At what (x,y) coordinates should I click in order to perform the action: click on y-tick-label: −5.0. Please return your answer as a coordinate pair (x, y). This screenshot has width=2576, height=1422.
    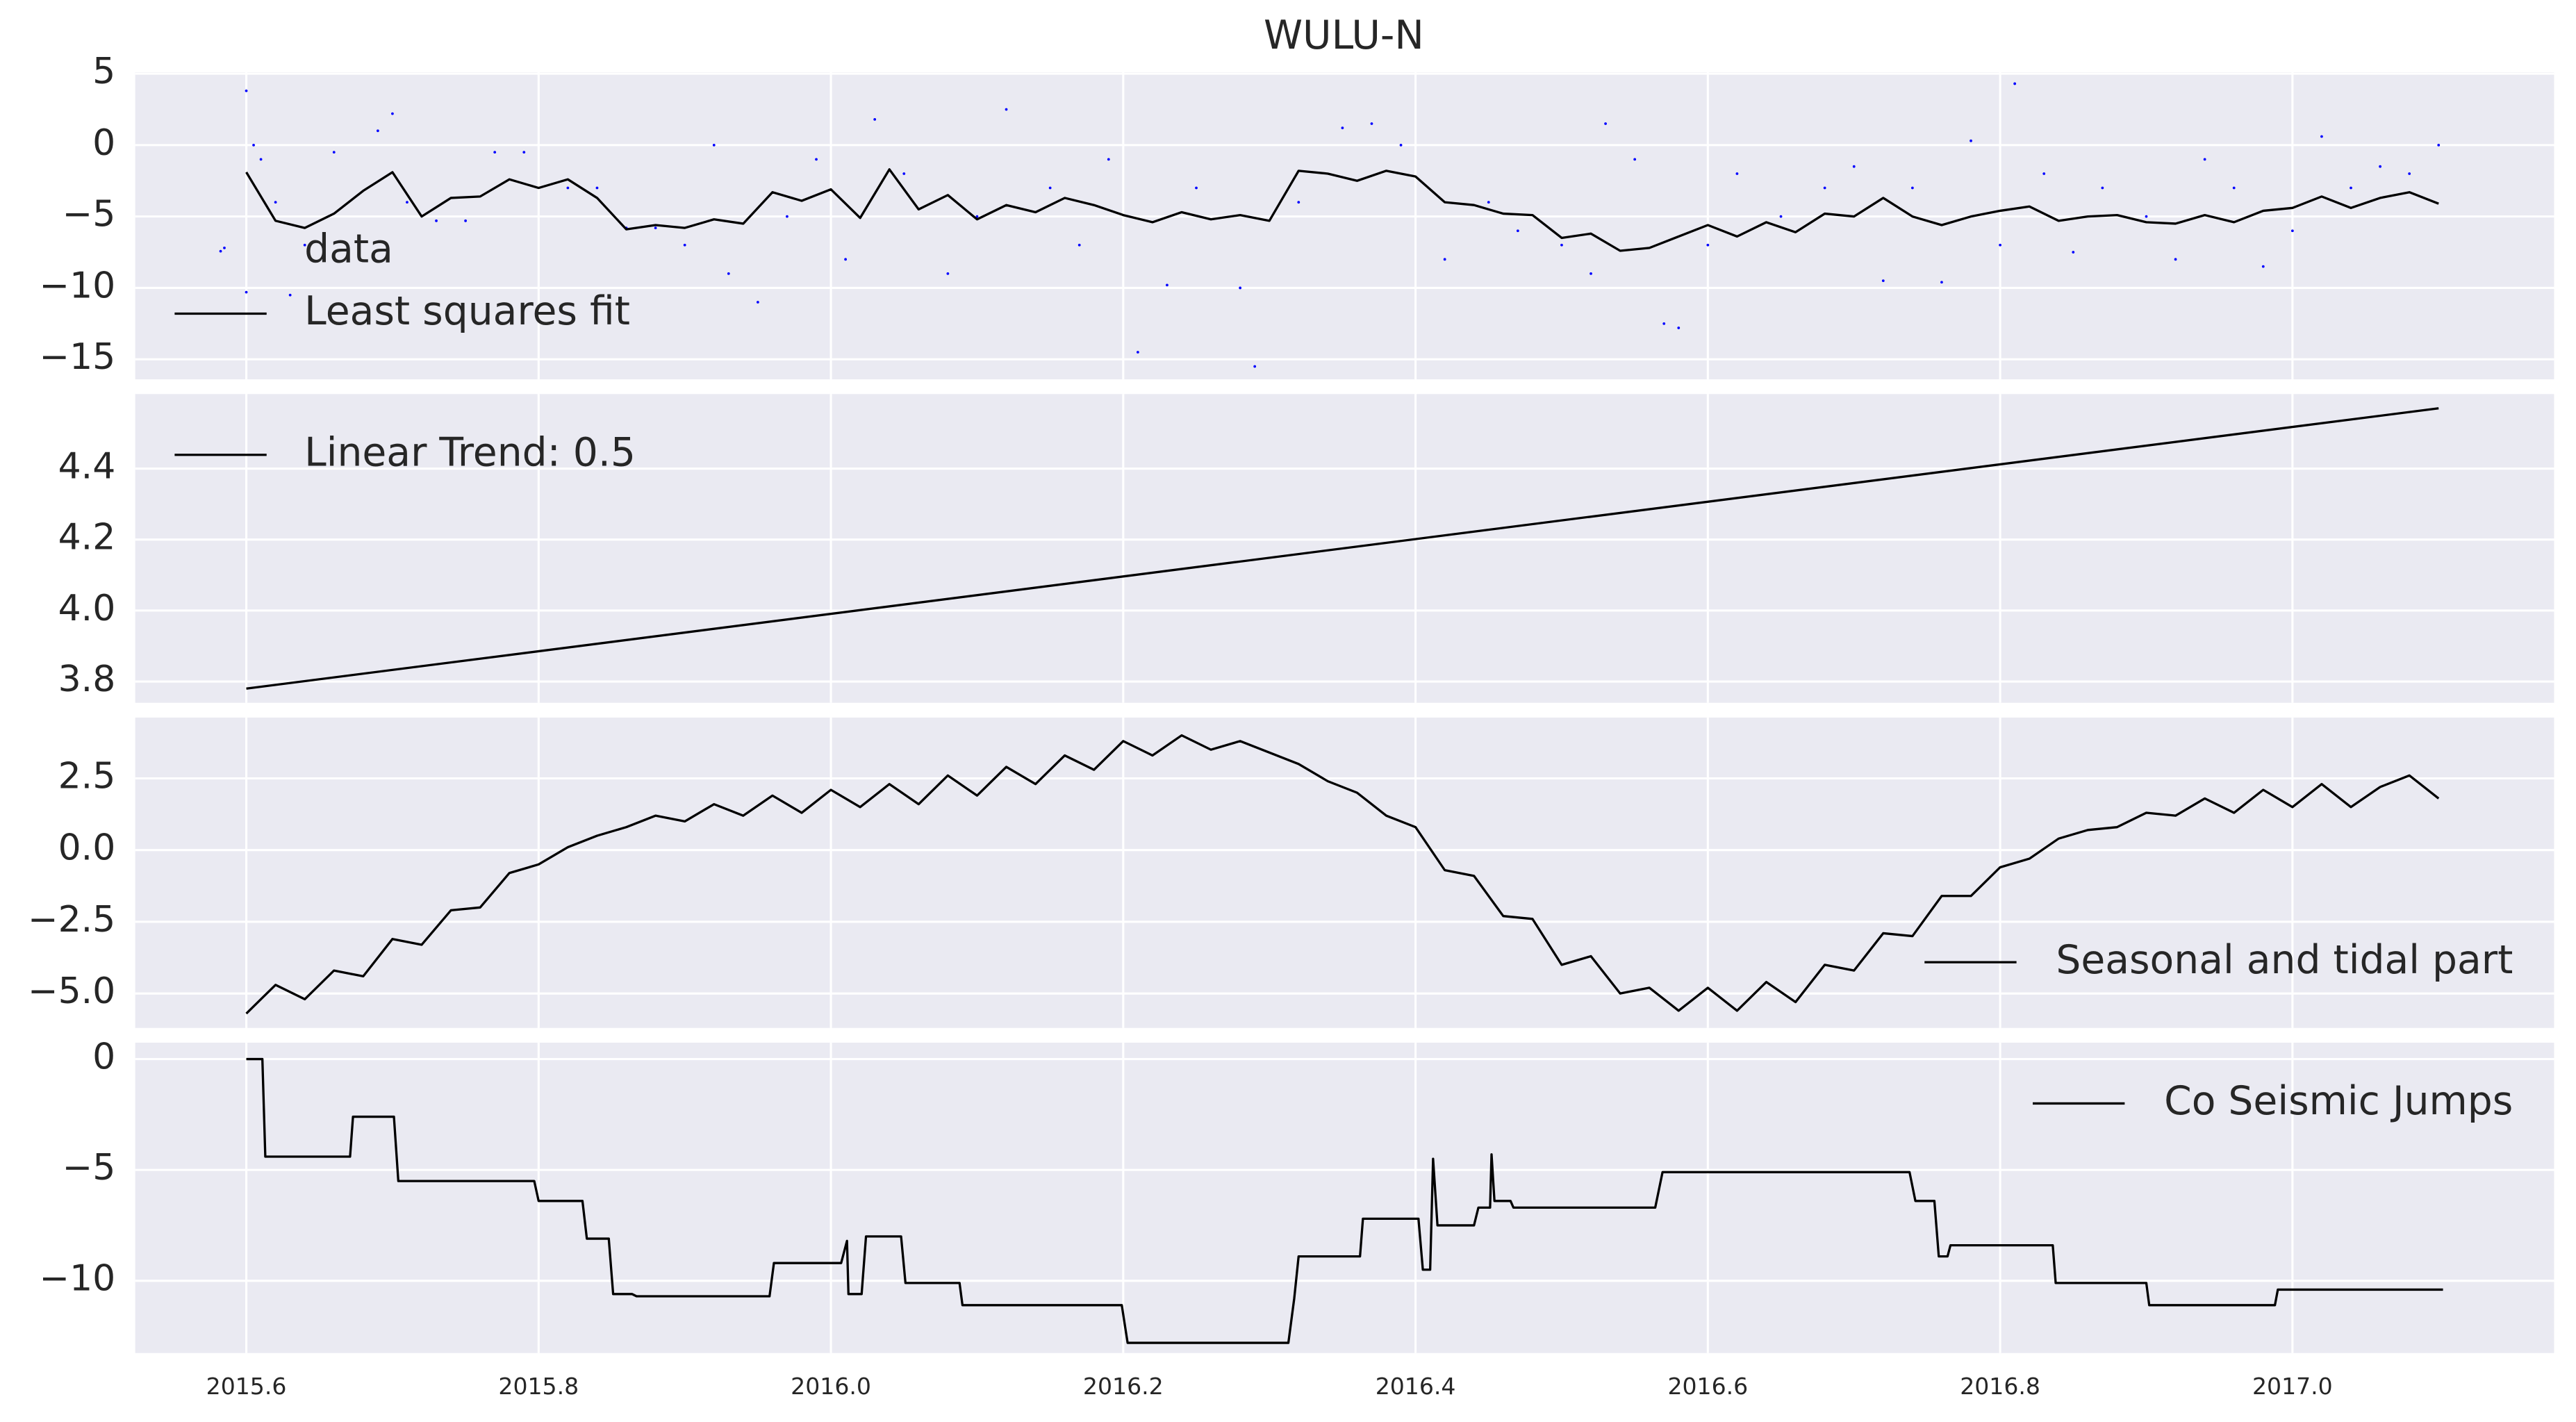
    Looking at the image, I should click on (71, 991).